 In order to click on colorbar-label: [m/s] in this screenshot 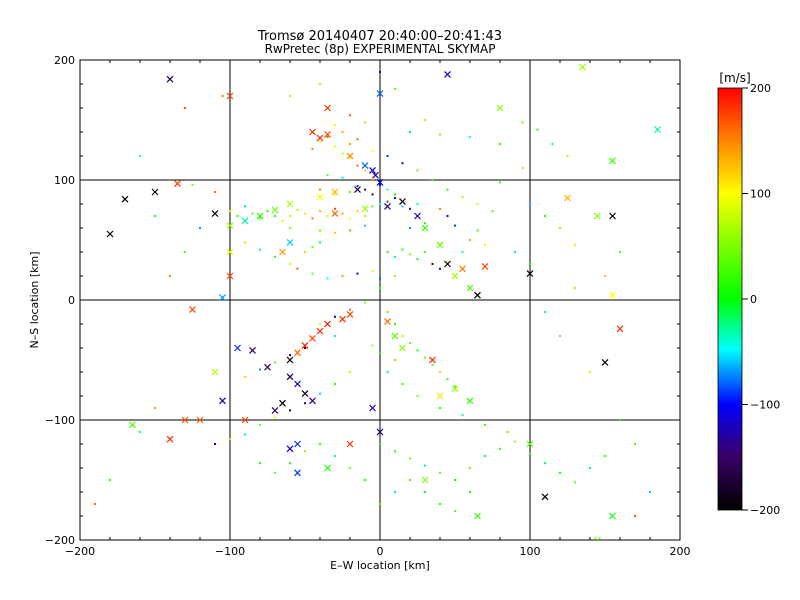, I will do `click(734, 78)`.